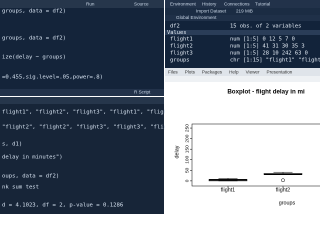 The height and width of the screenshot is (240, 320). What do you see at coordinates (211, 11) in the screenshot?
I see `import-button: Import Dataset` at bounding box center [211, 11].